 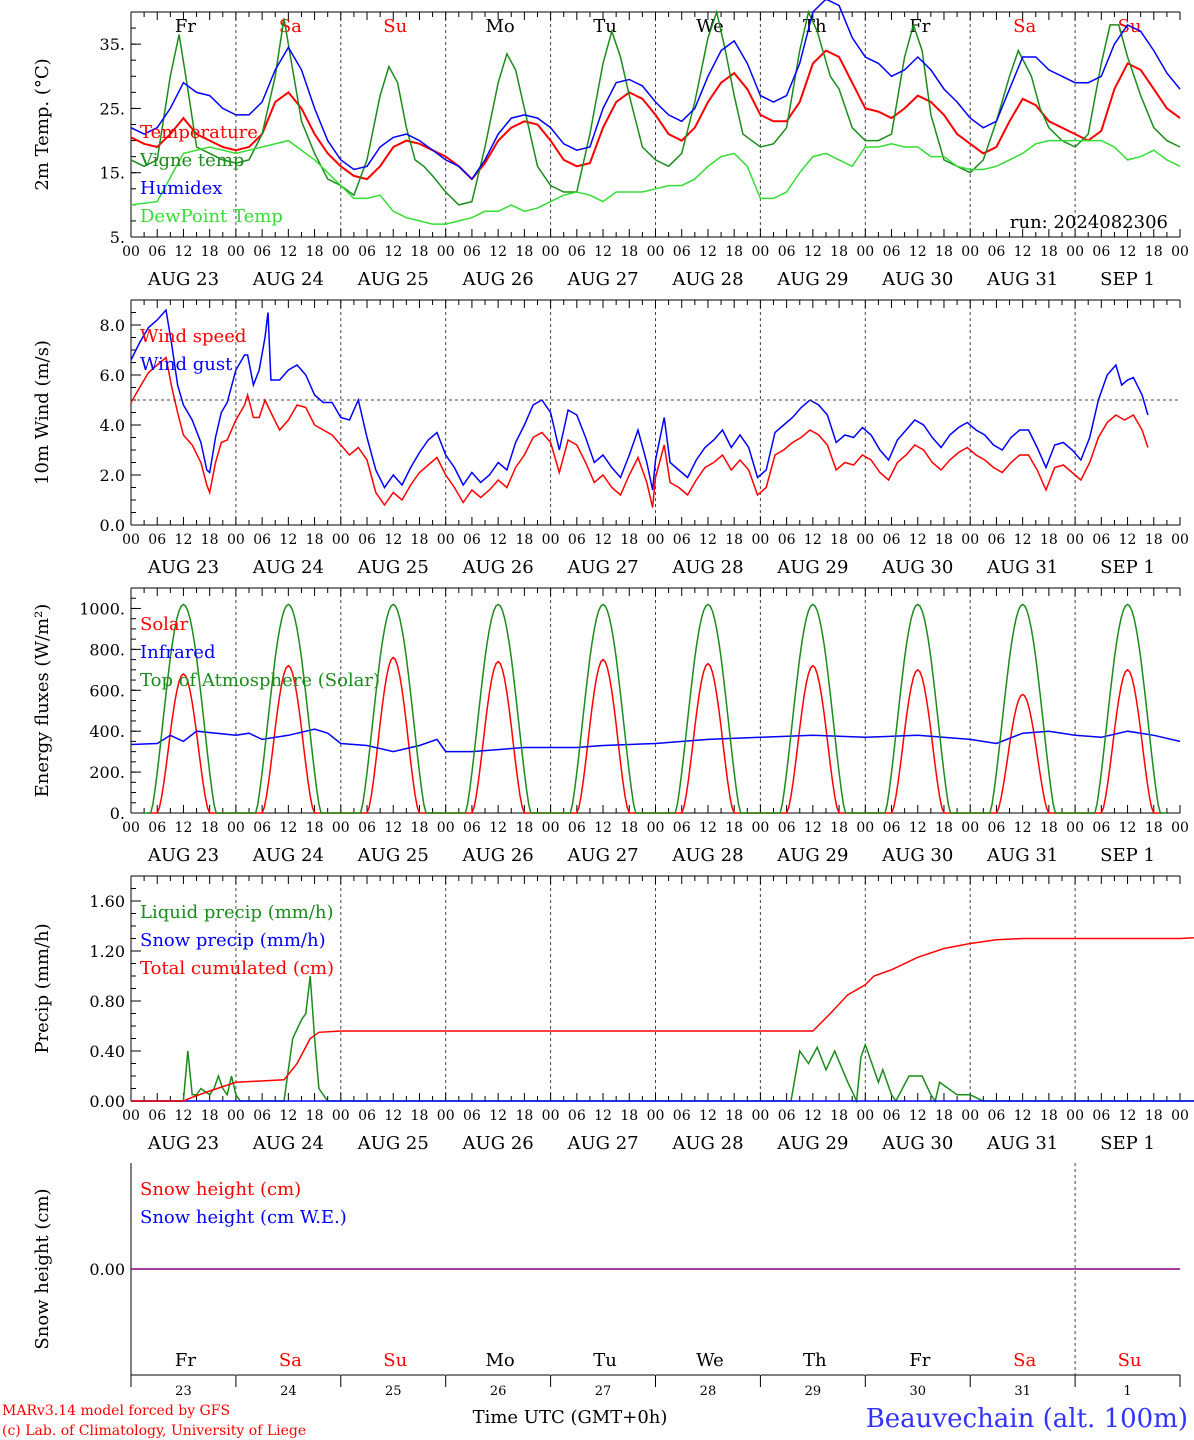 I want to click on y-axis-label: Precip (mm/h), so click(x=42, y=988).